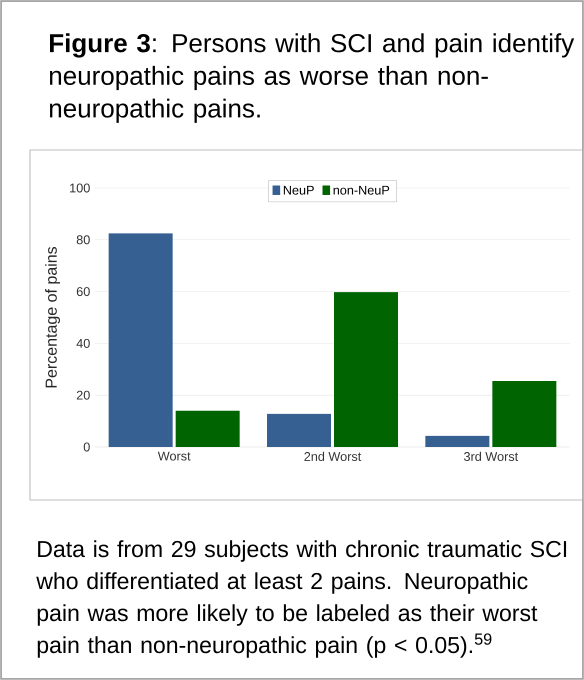 This screenshot has height=680, width=584. Describe the element at coordinates (80, 188) in the screenshot. I see `y-tick-label: 100` at that location.